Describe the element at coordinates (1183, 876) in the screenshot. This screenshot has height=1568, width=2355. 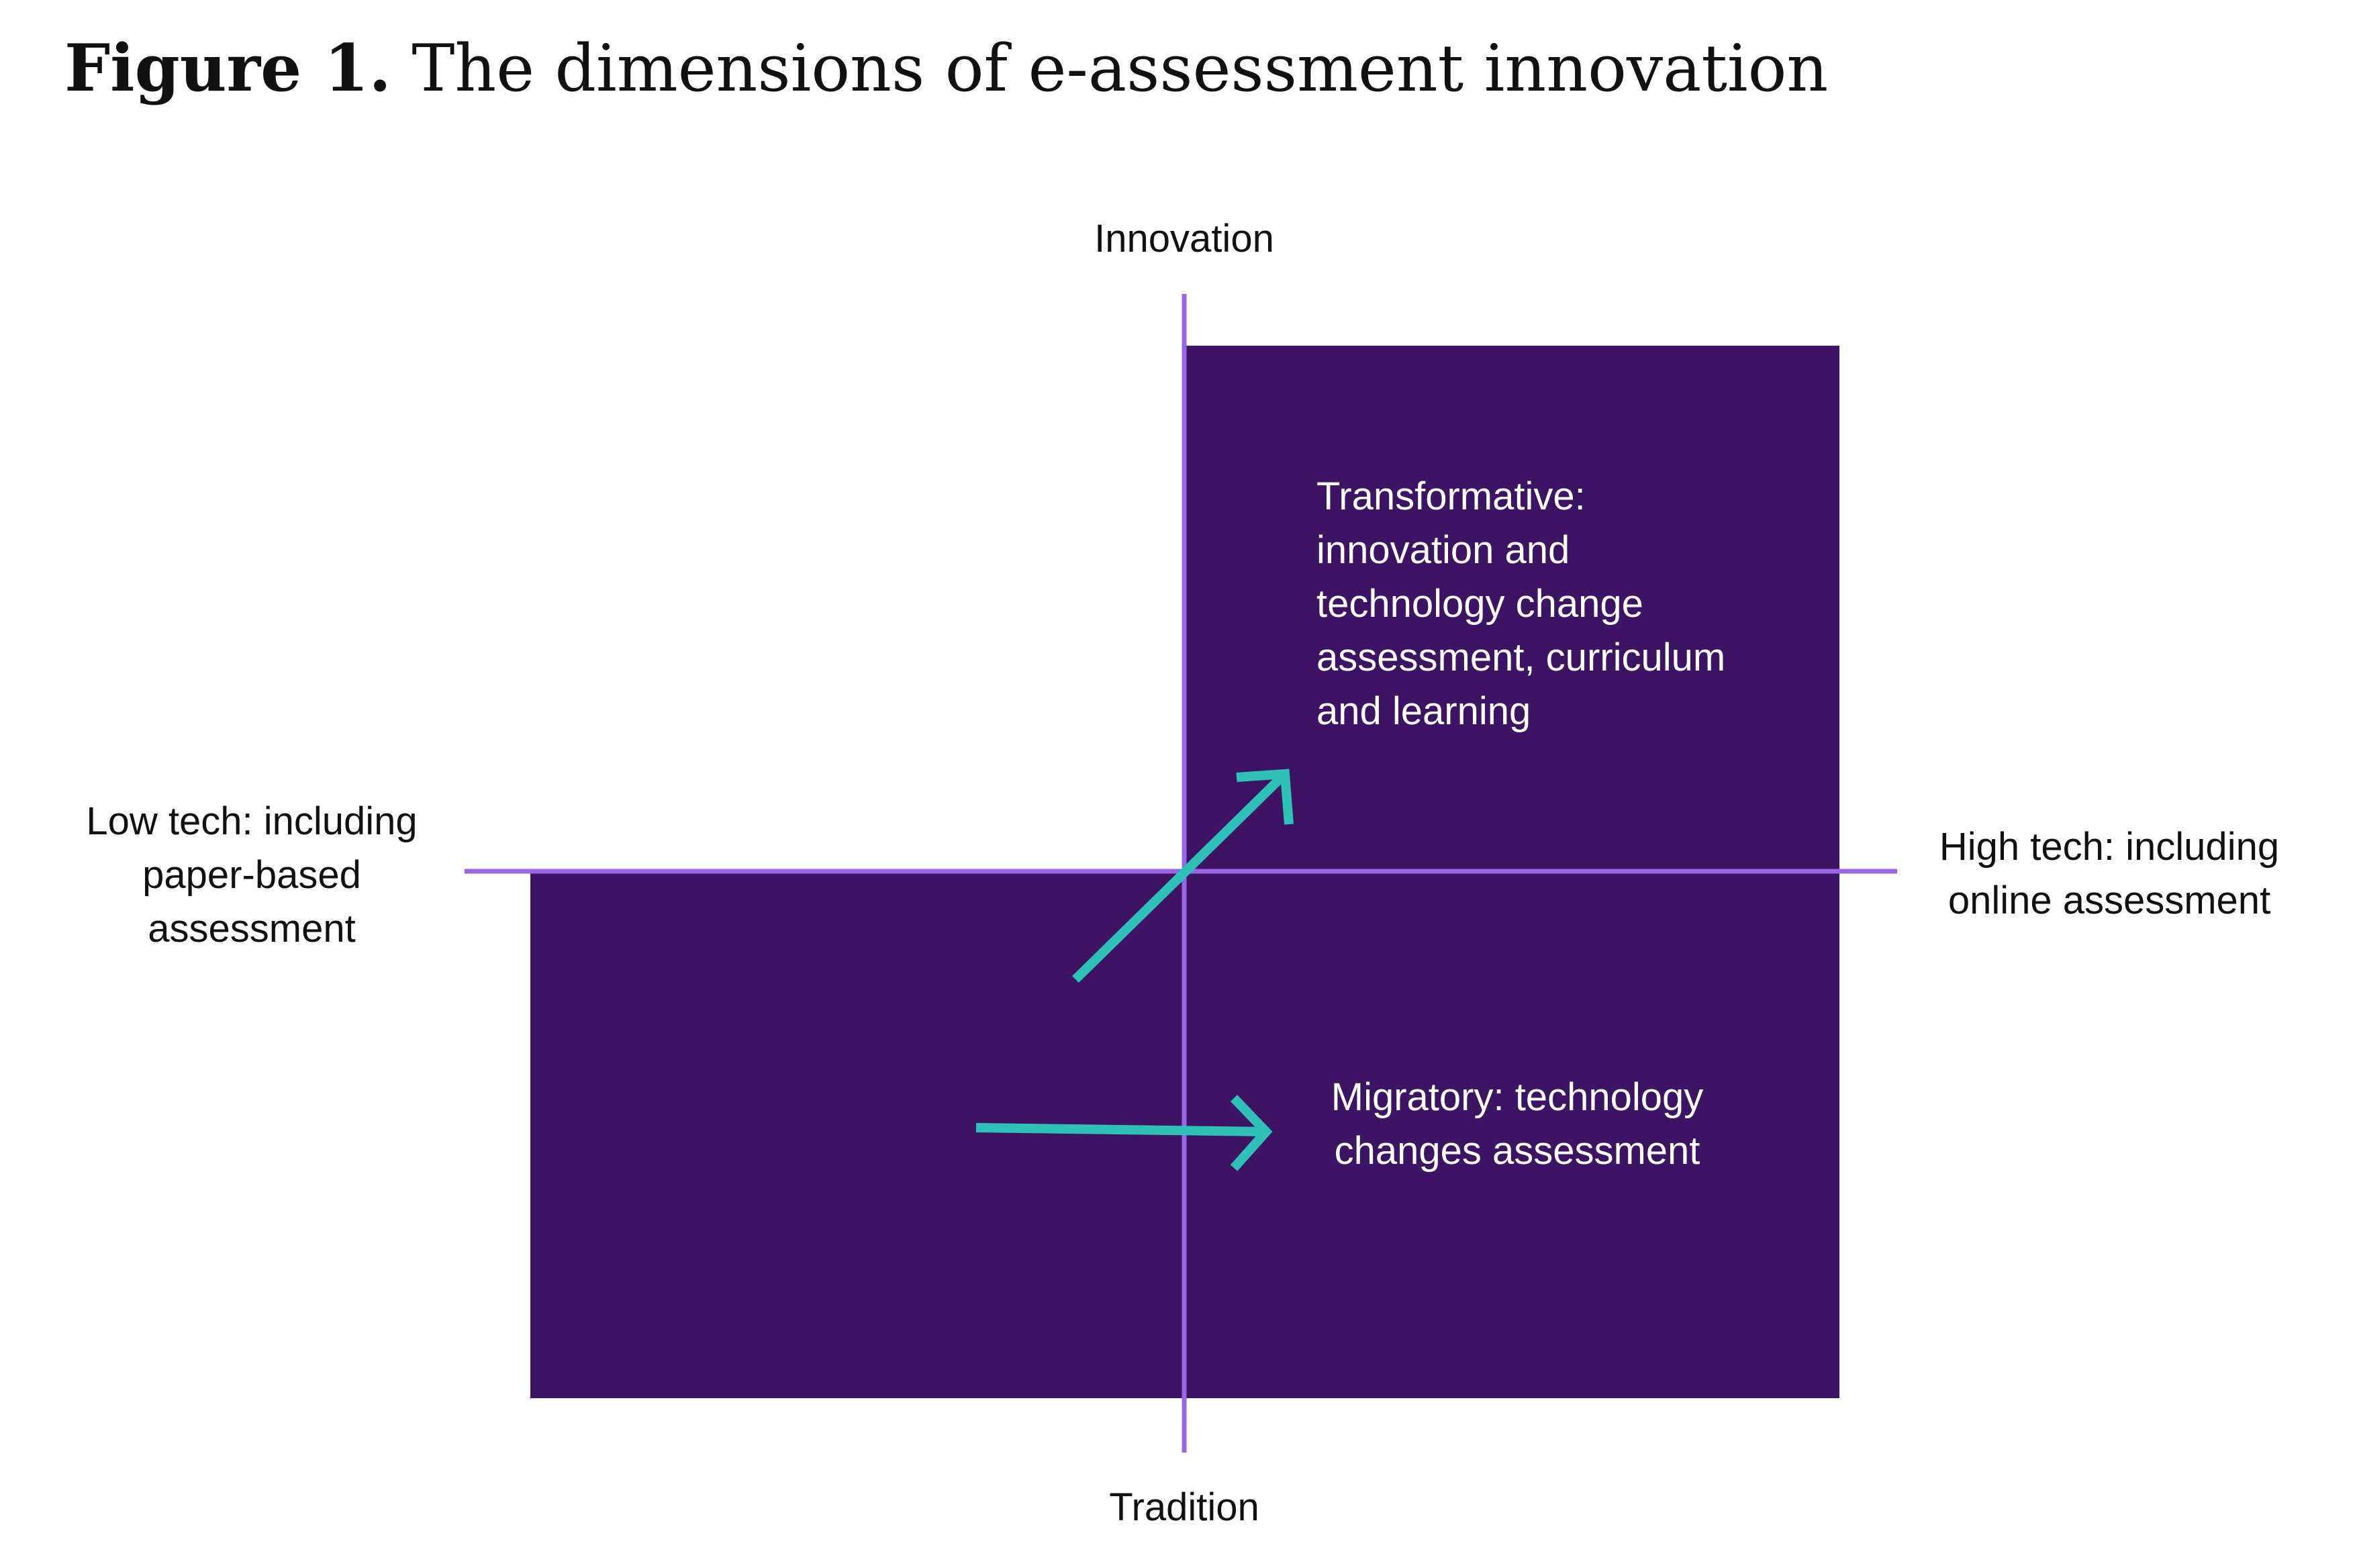
I see `transformative-arrow` at that location.